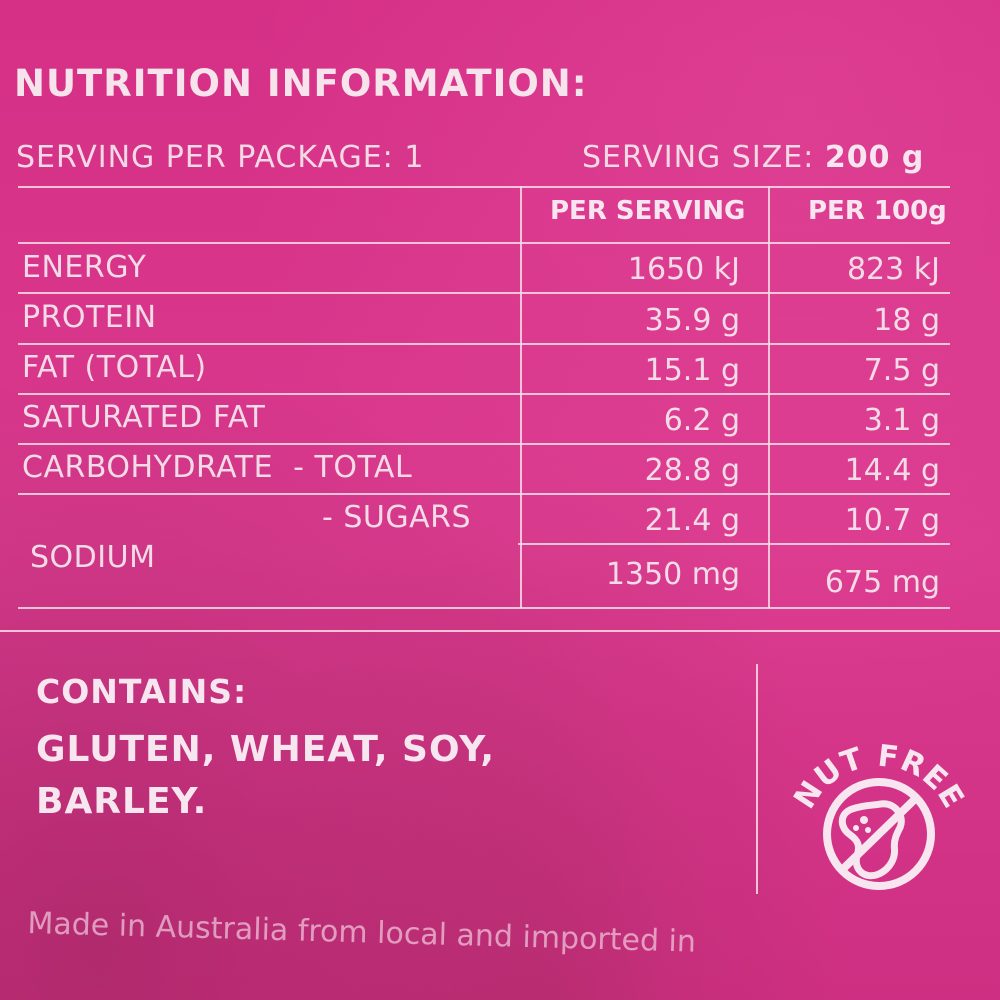  I want to click on nut-free-badge: NUT FREE, so click(879, 811).